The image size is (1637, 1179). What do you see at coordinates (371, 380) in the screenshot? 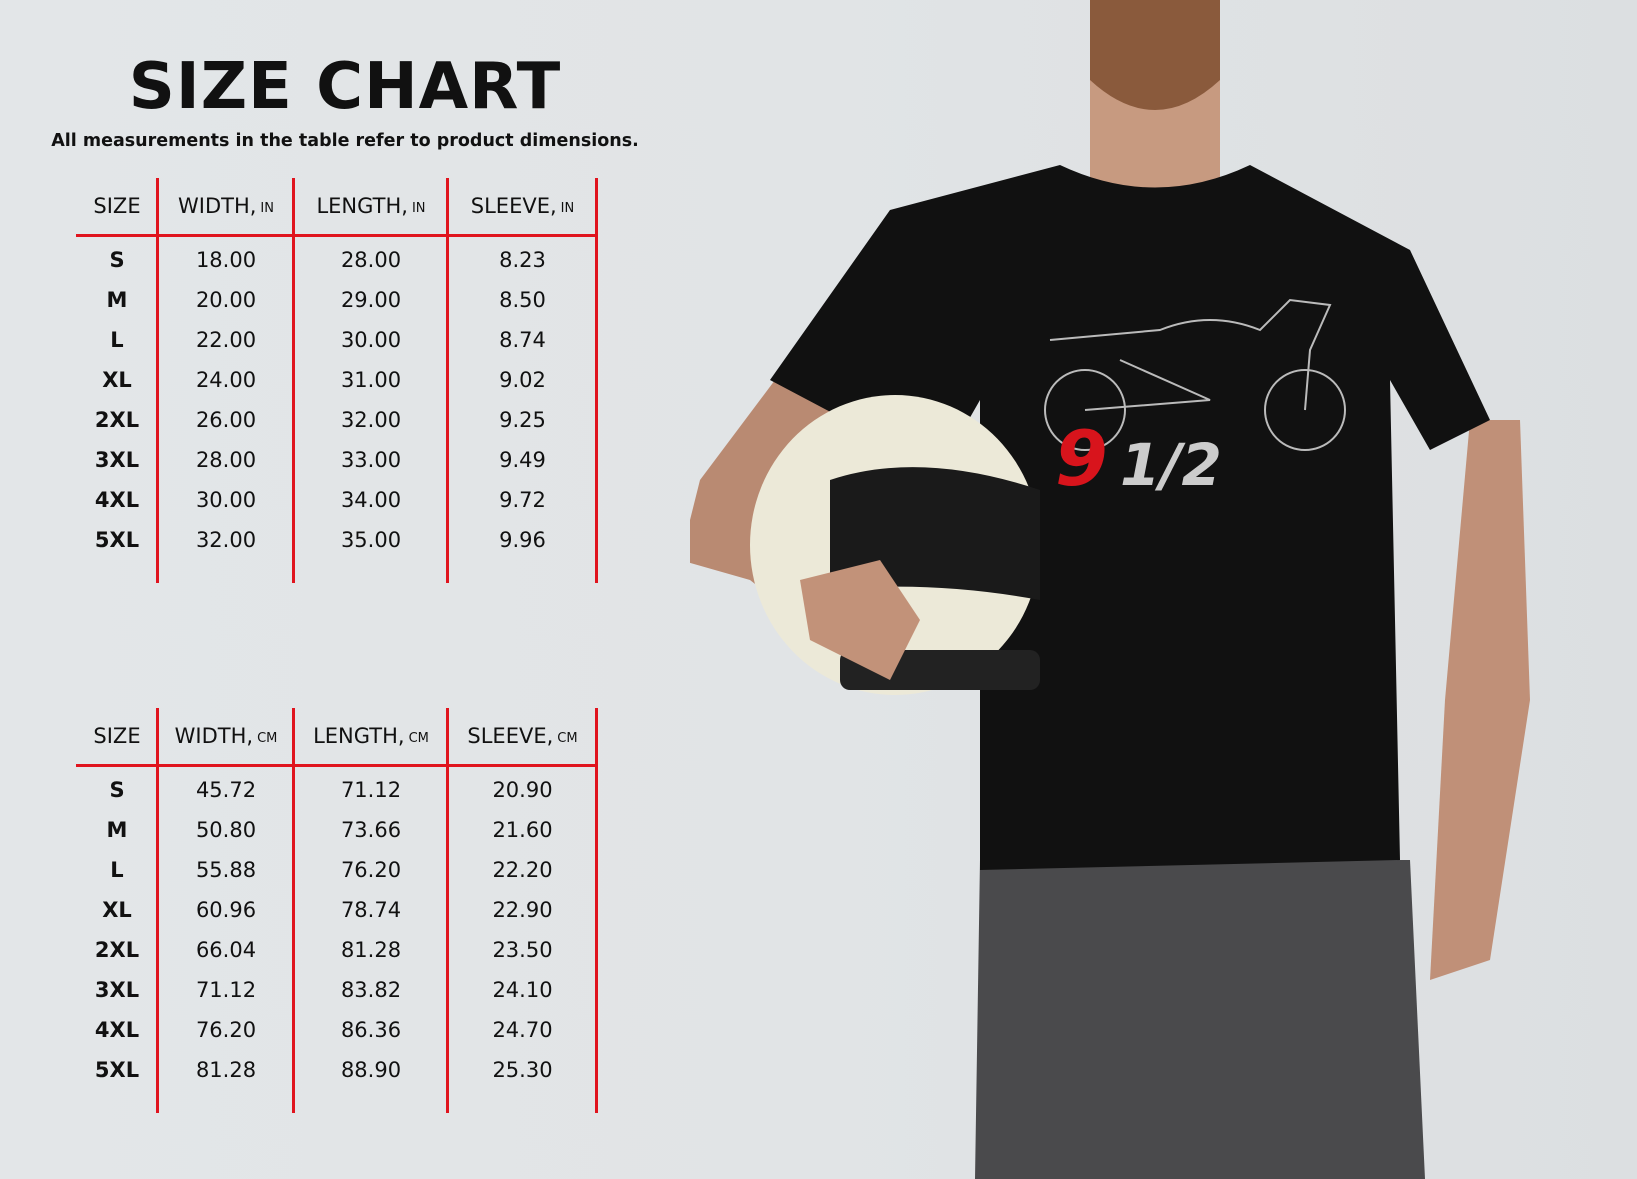
I see `measurement-cell: 31.00` at bounding box center [371, 380].